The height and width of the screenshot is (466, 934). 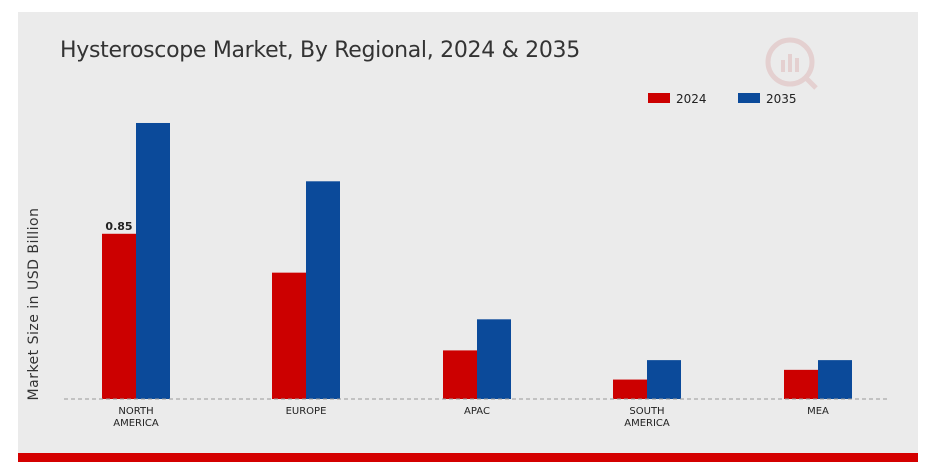 What do you see at coordinates (136, 417) in the screenshot?
I see `x-tick-label: NORTH AMERICA` at bounding box center [136, 417].